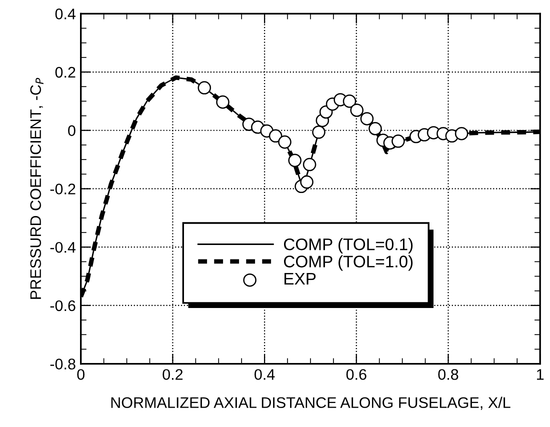  What do you see at coordinates (172, 374) in the screenshot?
I see `x-tick-label: 0.2` at bounding box center [172, 374].